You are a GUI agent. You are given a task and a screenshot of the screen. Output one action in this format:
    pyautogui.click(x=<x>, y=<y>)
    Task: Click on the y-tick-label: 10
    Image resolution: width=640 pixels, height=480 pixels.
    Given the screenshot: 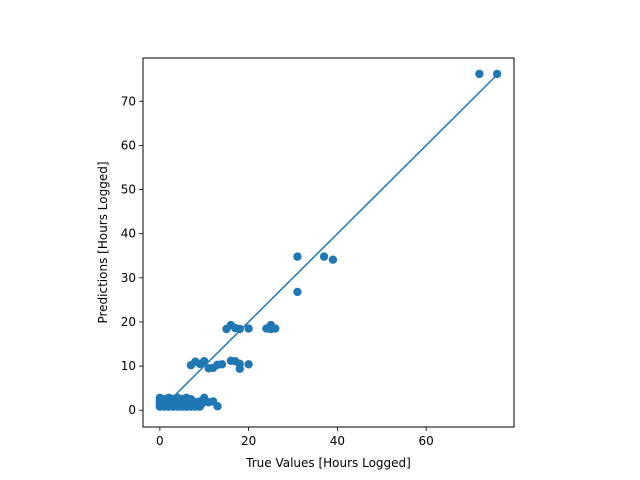 What is the action you would take?
    pyautogui.click(x=128, y=366)
    